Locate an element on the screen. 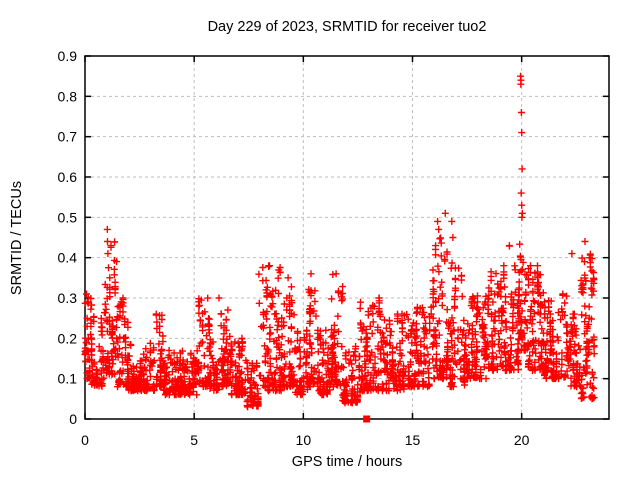 The width and height of the screenshot is (640, 480). svg-text: 0.8 is located at coordinates (68, 96).